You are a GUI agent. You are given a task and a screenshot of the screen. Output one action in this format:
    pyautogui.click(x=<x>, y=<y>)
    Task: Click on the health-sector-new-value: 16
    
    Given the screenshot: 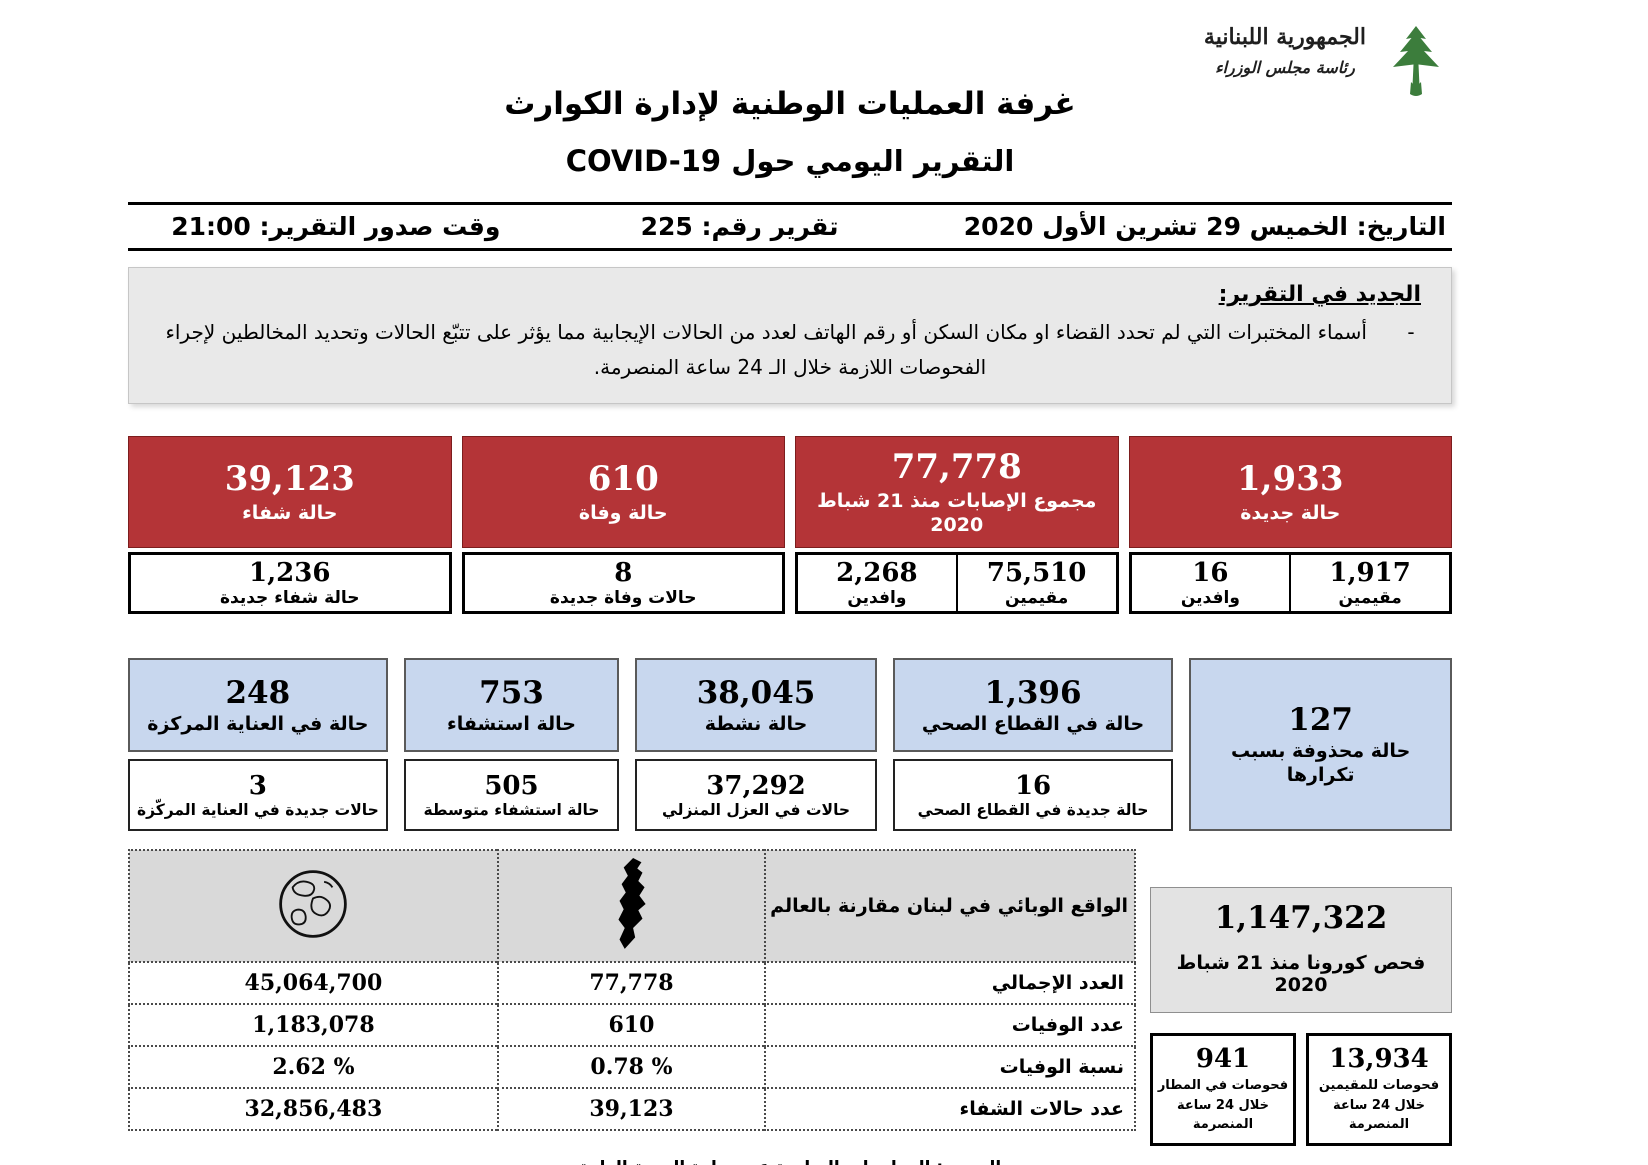 What is the action you would take?
    pyautogui.click(x=1033, y=786)
    